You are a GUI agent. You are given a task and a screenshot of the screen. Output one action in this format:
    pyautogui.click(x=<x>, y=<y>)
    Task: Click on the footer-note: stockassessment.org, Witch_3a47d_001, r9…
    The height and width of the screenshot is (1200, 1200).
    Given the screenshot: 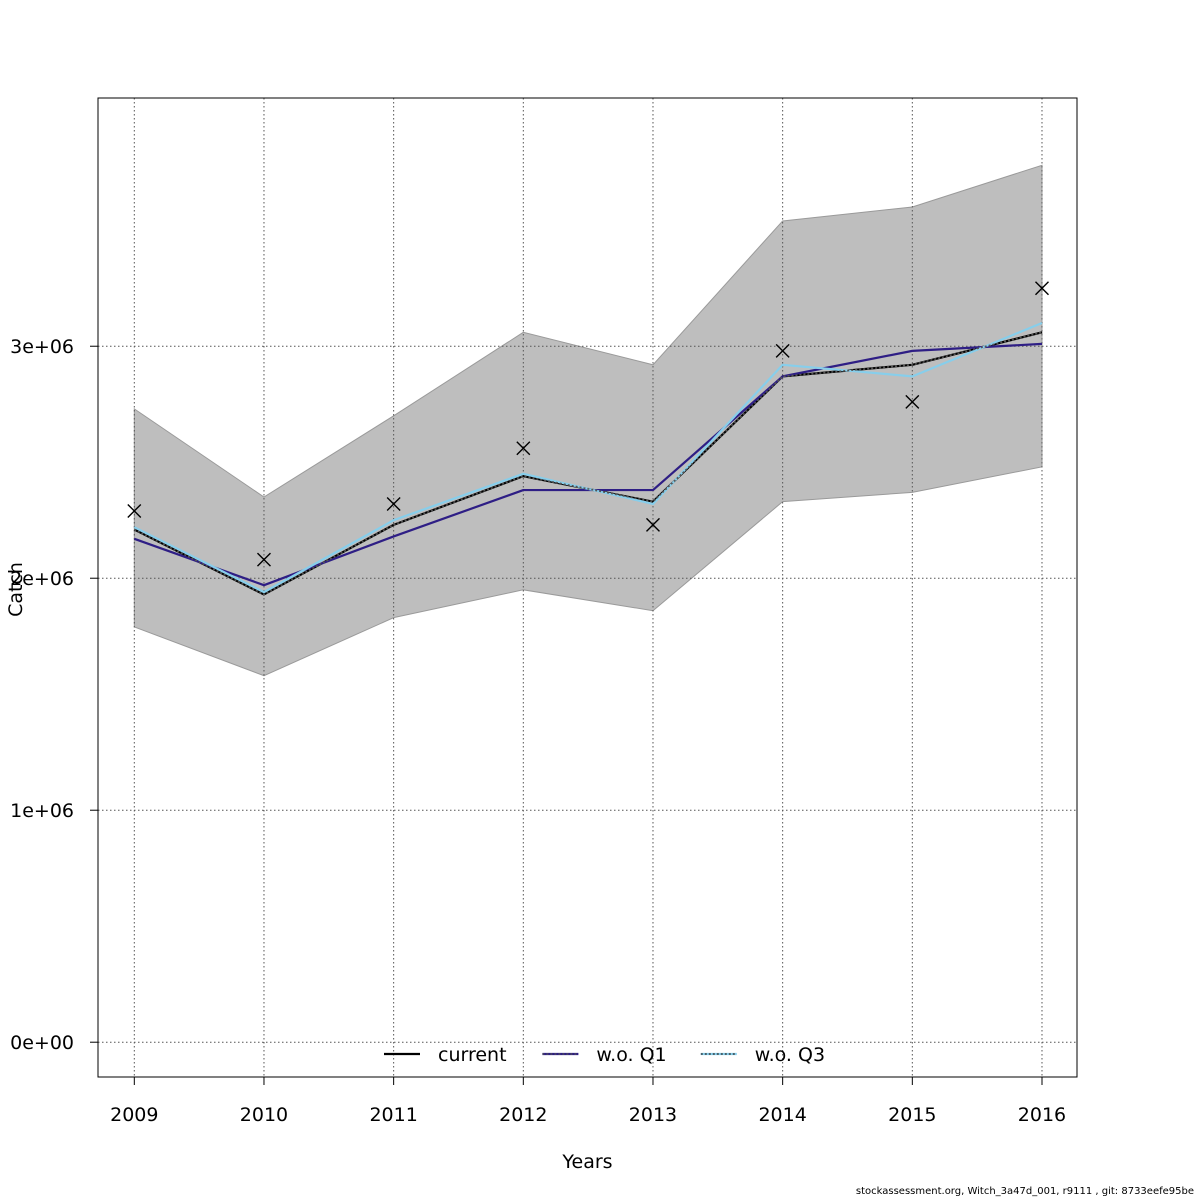 What is the action you would take?
    pyautogui.click(x=1024, y=1191)
    